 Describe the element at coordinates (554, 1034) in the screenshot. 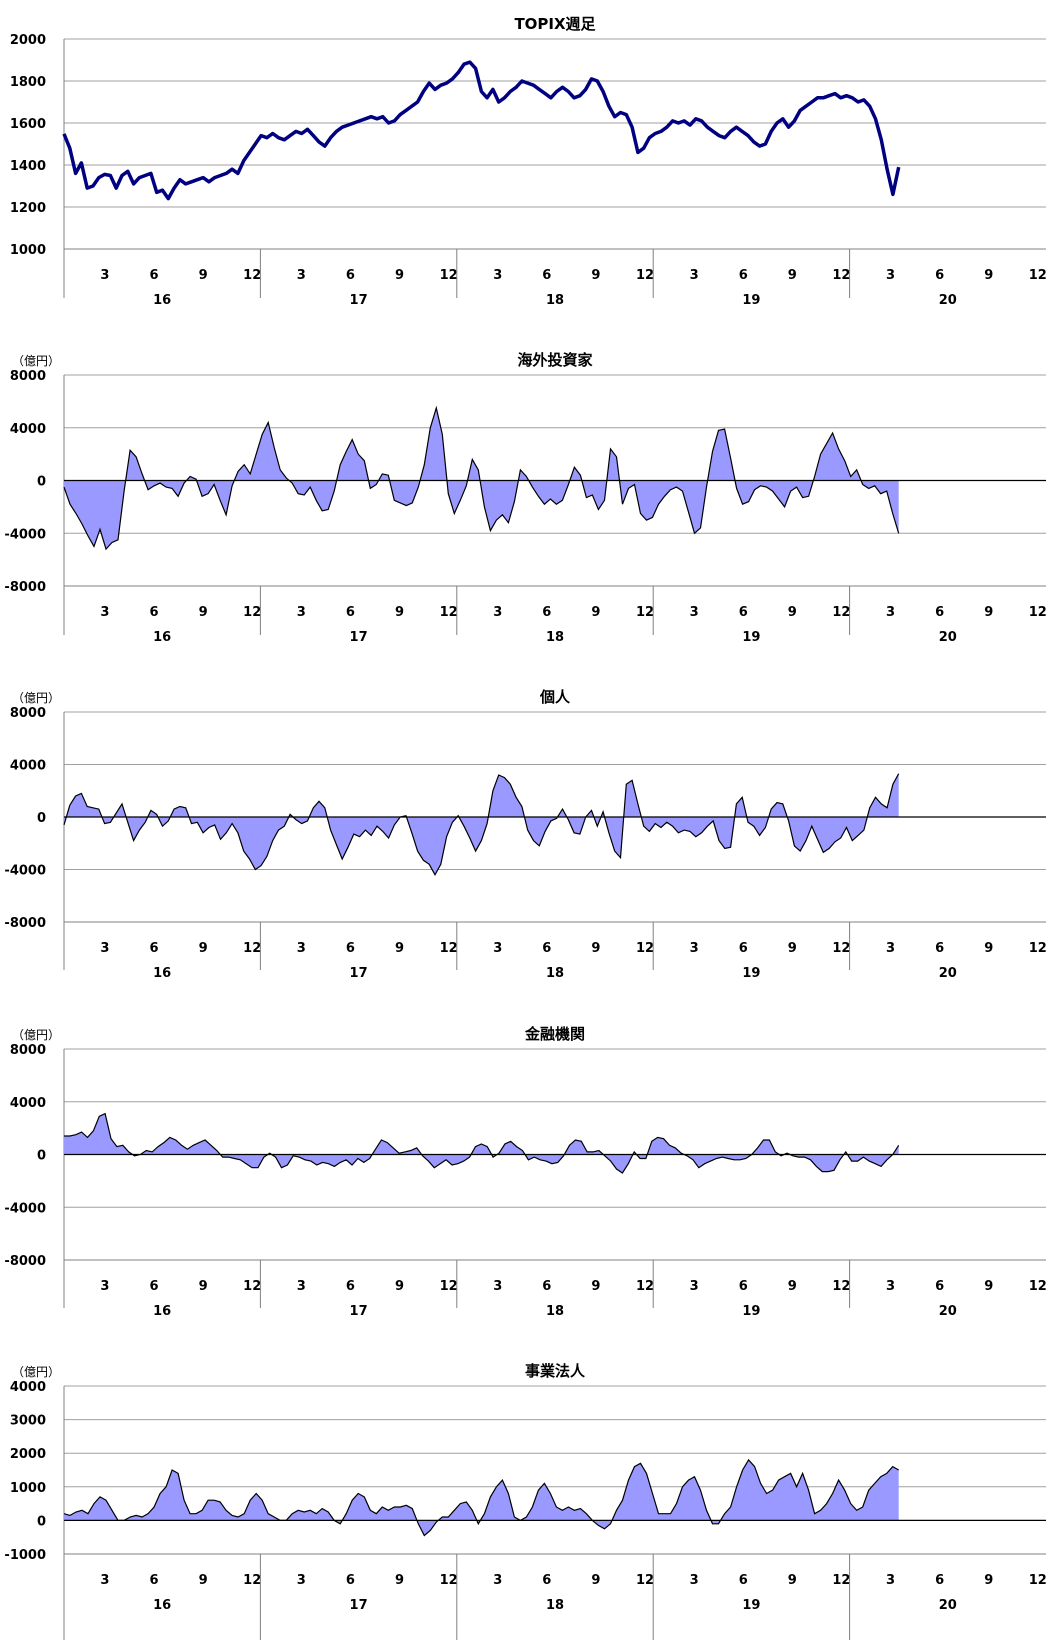

I see `chart-title: 金融機関` at that location.